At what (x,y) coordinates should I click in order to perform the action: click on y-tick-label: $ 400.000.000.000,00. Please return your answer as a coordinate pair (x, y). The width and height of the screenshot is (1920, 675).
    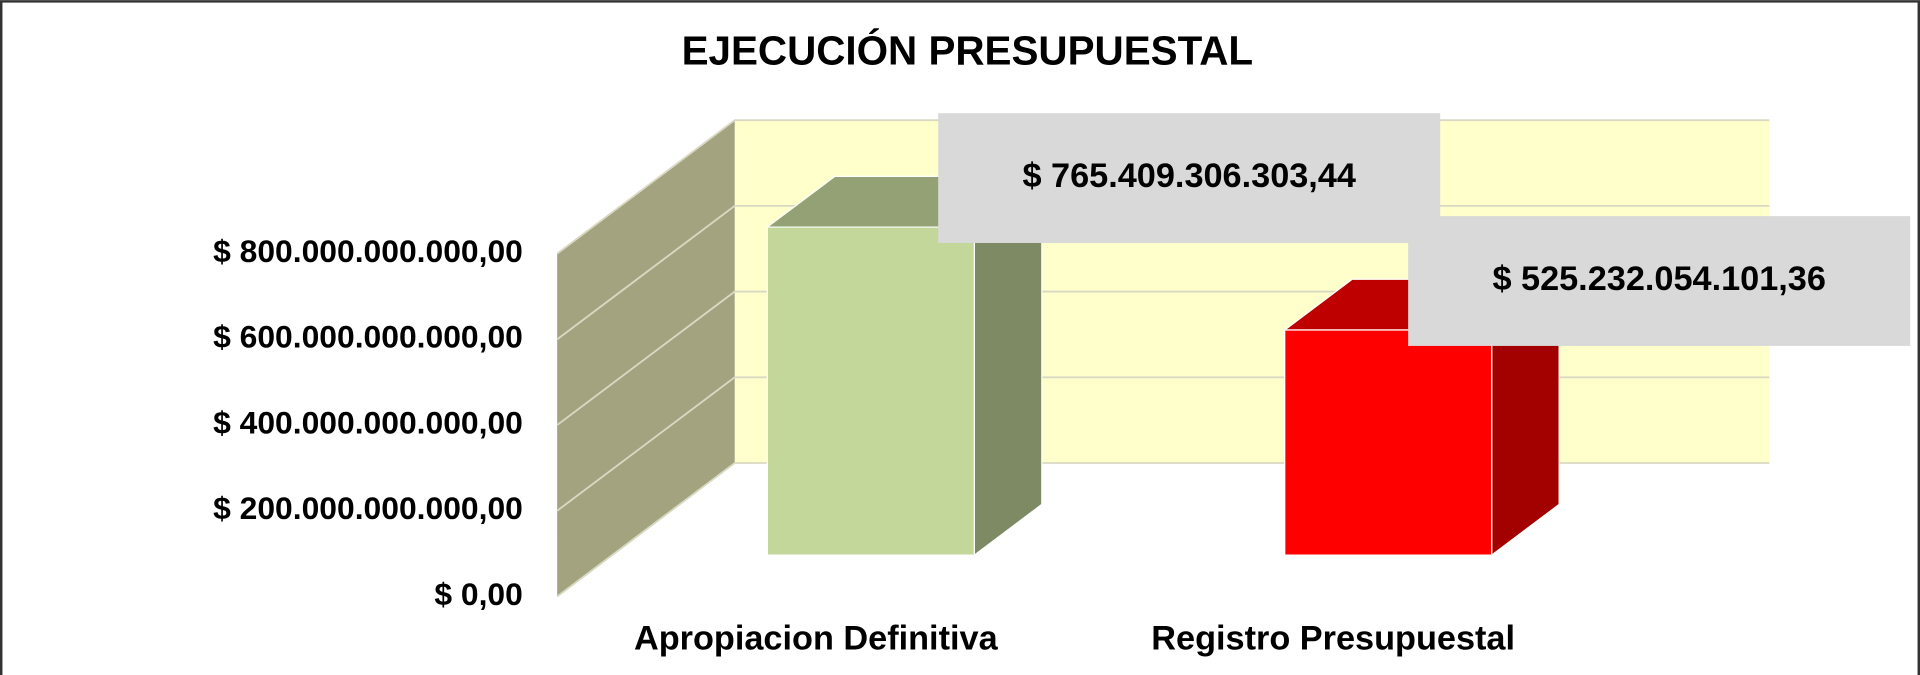
    Looking at the image, I should click on (368, 422).